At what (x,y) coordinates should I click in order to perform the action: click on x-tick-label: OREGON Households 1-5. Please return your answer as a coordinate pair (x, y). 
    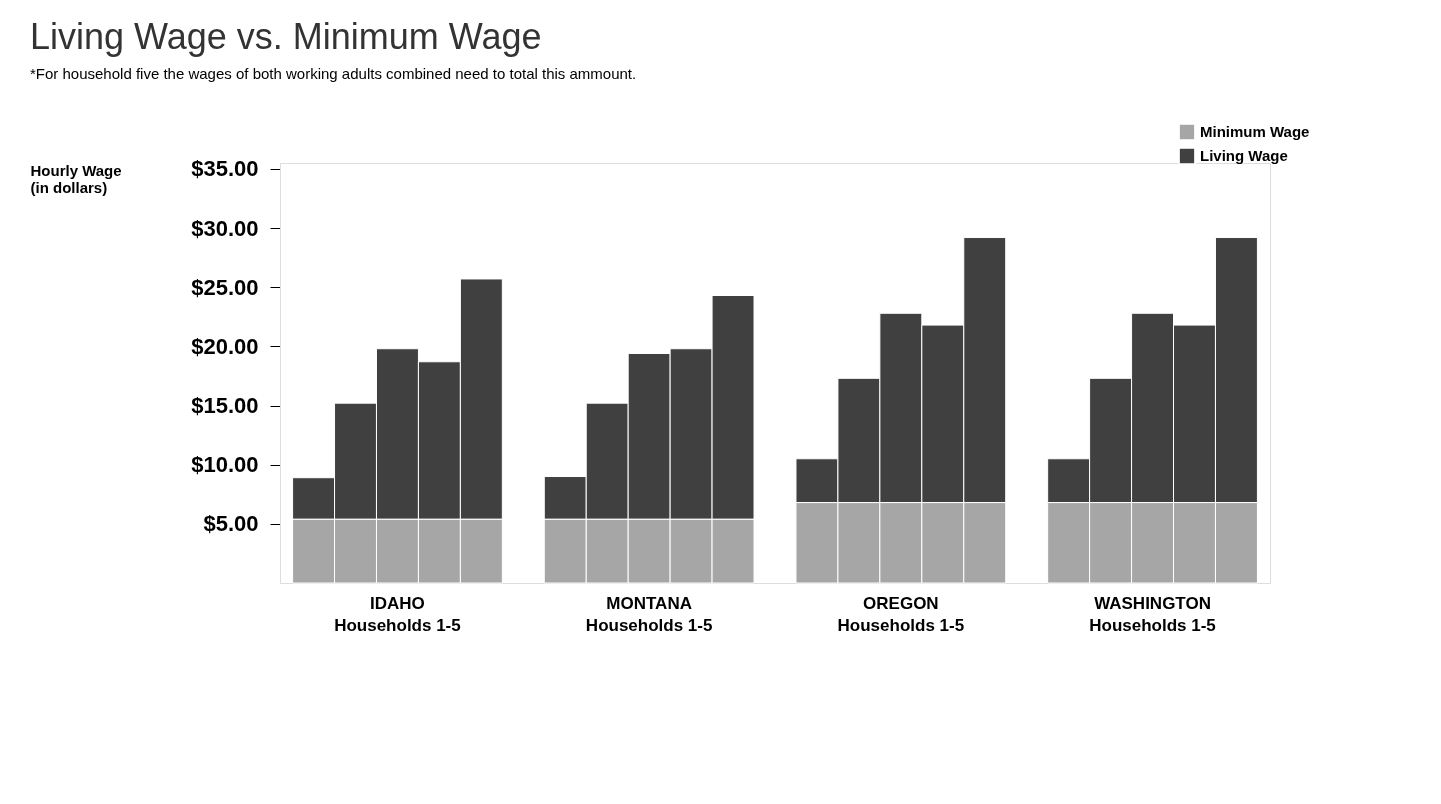
    Looking at the image, I should click on (901, 614).